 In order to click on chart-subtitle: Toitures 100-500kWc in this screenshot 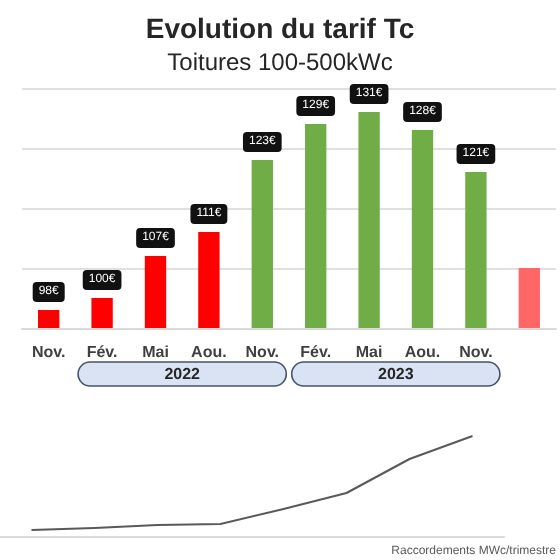, I will do `click(280, 62)`.